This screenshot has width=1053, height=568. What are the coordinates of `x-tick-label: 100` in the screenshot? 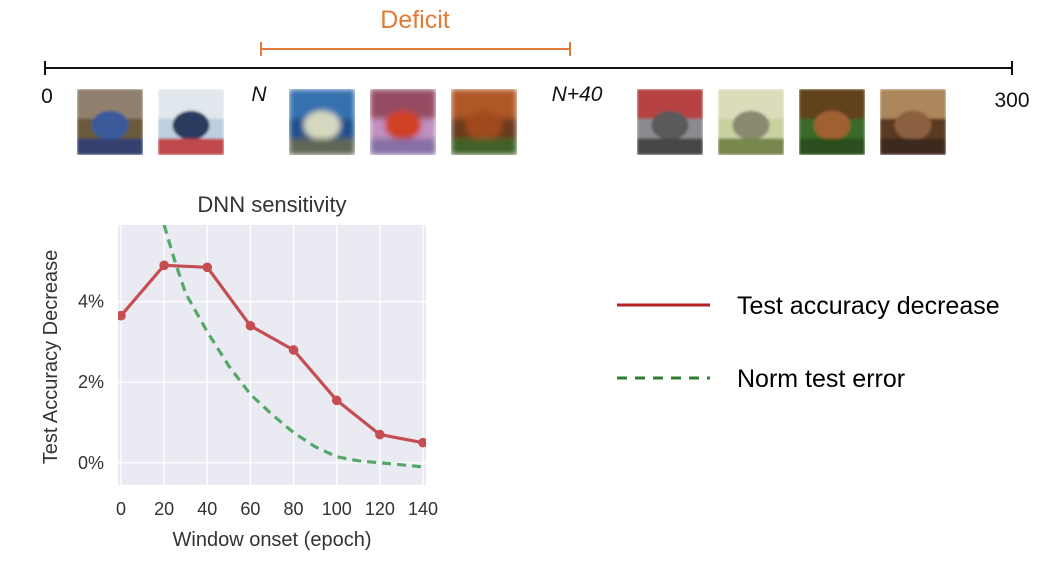 It's located at (337, 509).